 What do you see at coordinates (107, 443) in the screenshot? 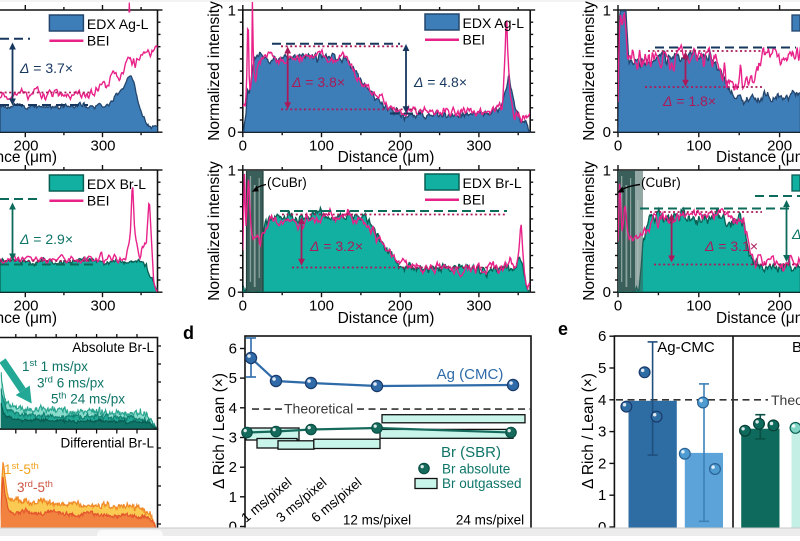
I see `svg-text: Differential Br-L` at bounding box center [107, 443].